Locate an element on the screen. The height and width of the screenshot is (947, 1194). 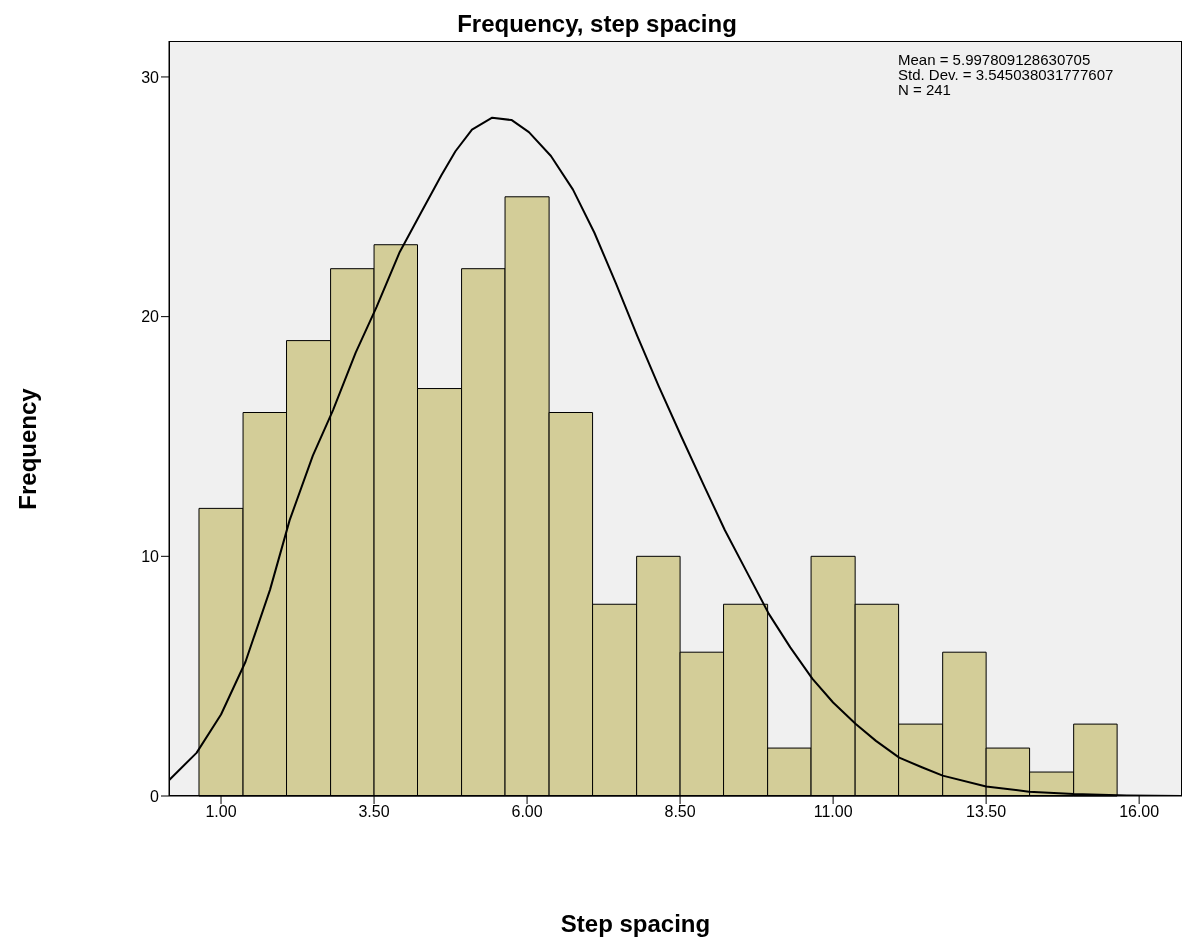
x-tick-label: 16.00 is located at coordinates (1139, 812).